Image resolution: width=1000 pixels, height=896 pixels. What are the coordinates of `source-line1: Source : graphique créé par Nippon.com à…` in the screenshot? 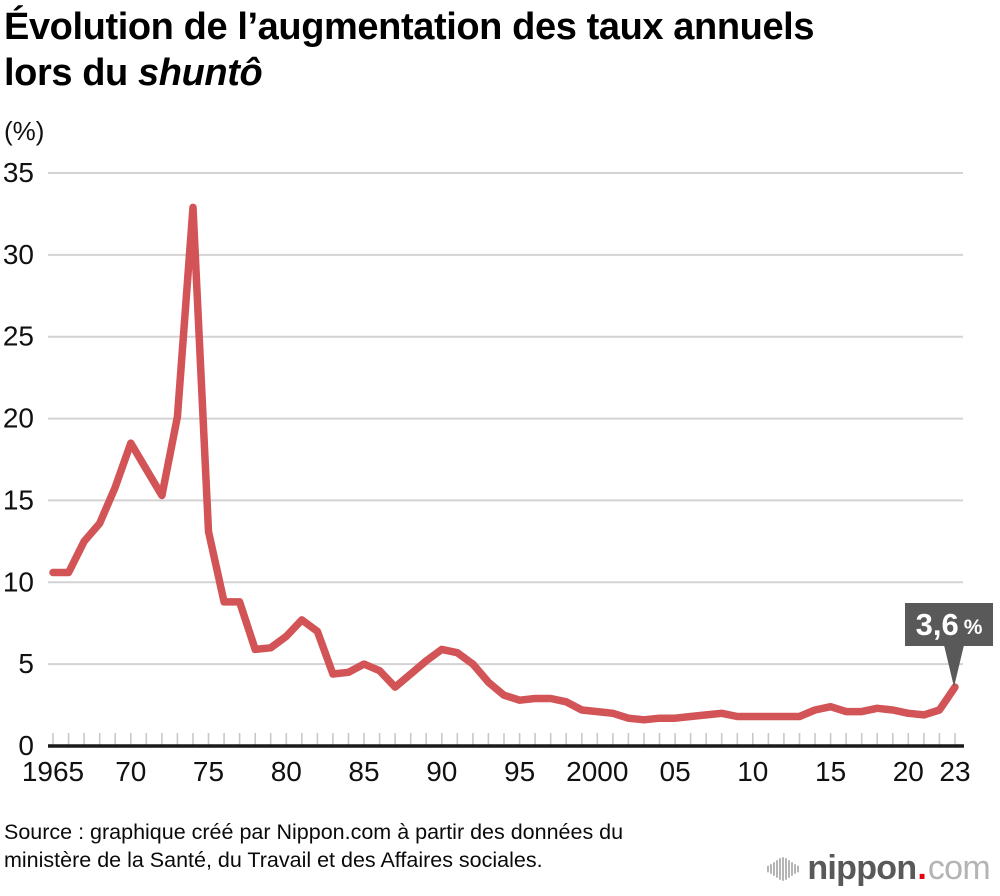 It's located at (314, 832).